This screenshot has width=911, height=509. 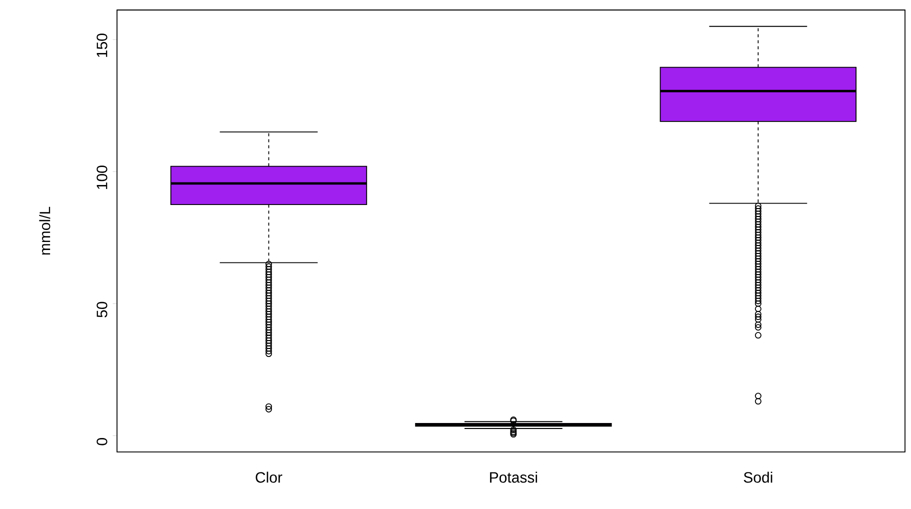 What do you see at coordinates (102, 177) in the screenshot?
I see `y-tick-label: 100` at bounding box center [102, 177].